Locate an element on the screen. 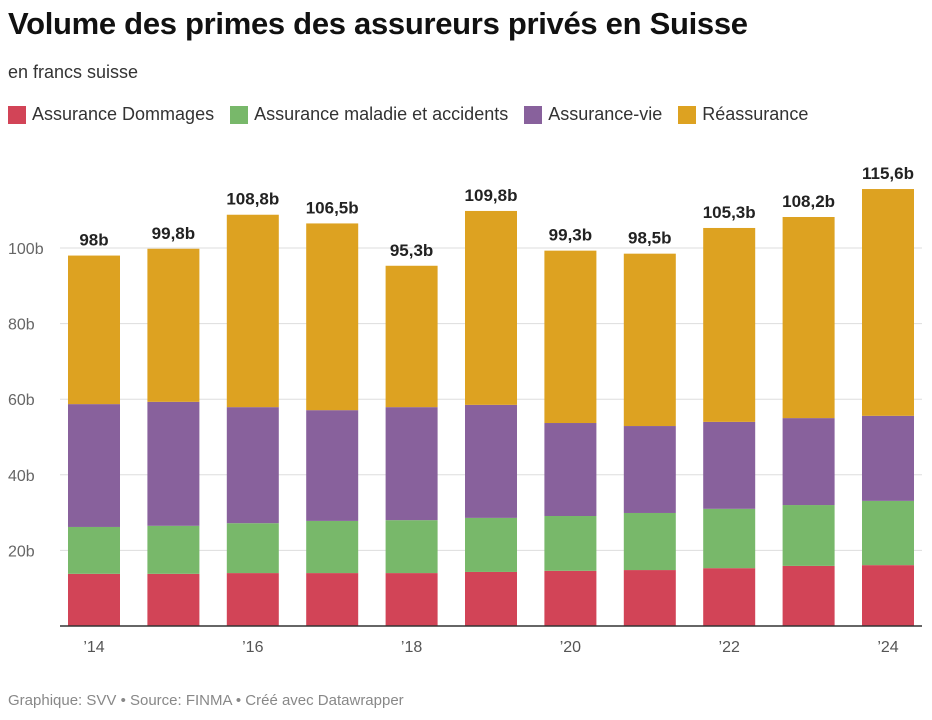 The image size is (932, 720). y-tick-label: 20b is located at coordinates (21, 551).